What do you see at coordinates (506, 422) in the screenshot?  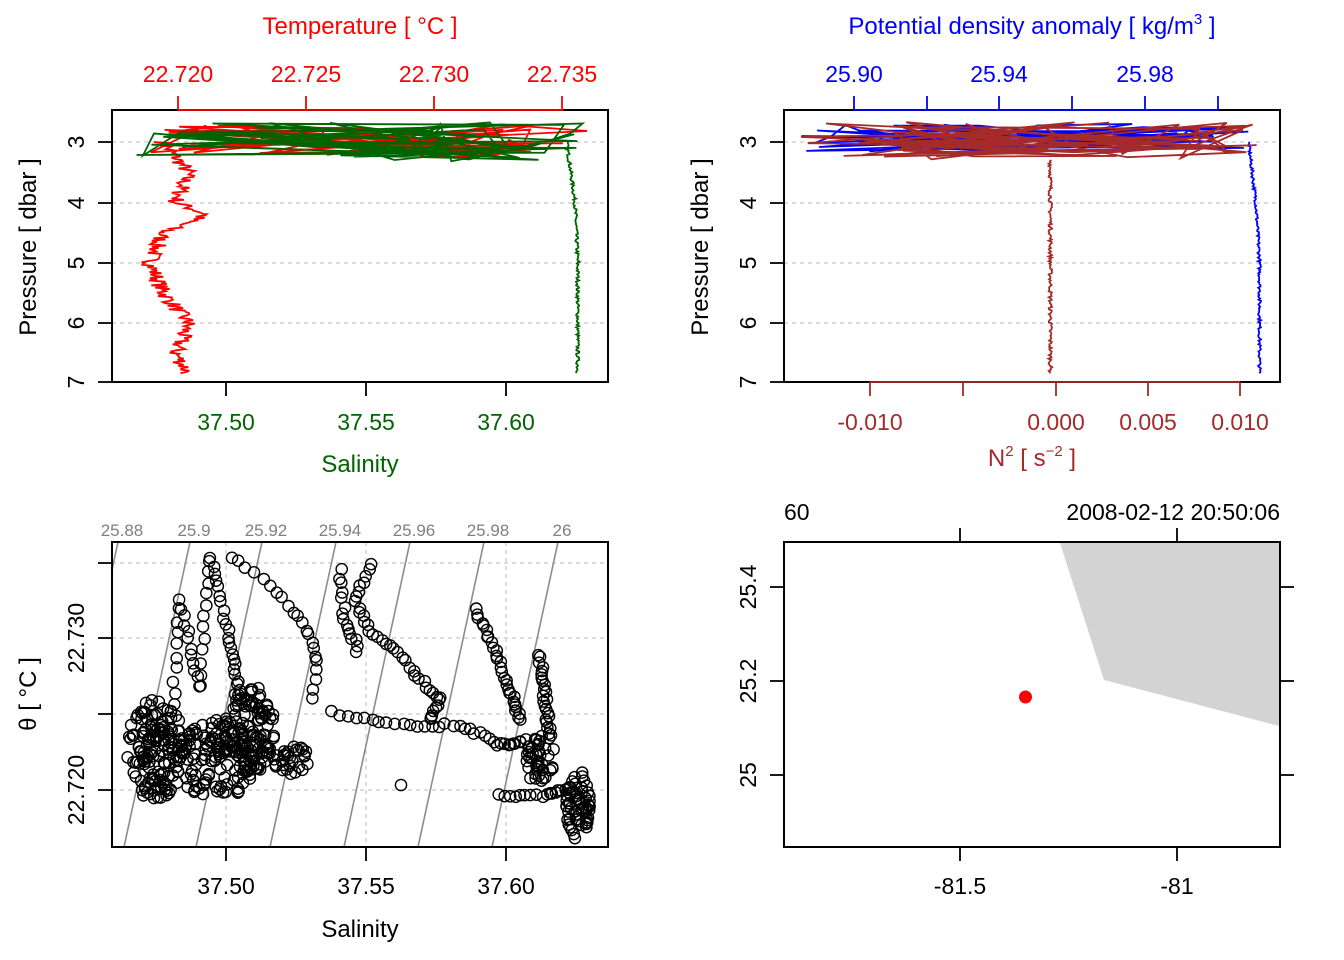 I see `salinity-tick-label: 37.60` at bounding box center [506, 422].